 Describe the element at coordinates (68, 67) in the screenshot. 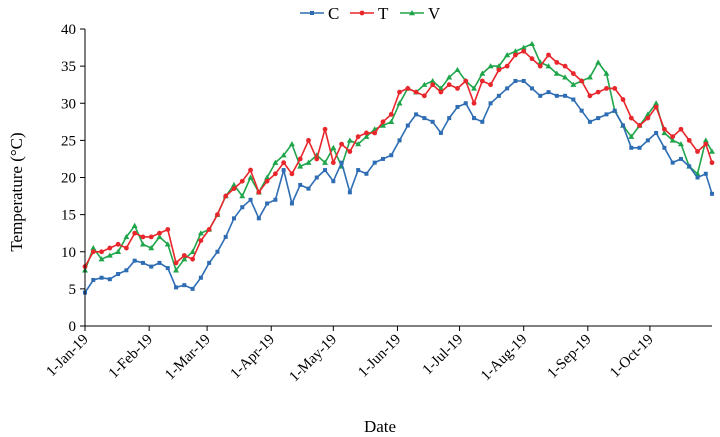

I see `y-tick-label: 35` at that location.